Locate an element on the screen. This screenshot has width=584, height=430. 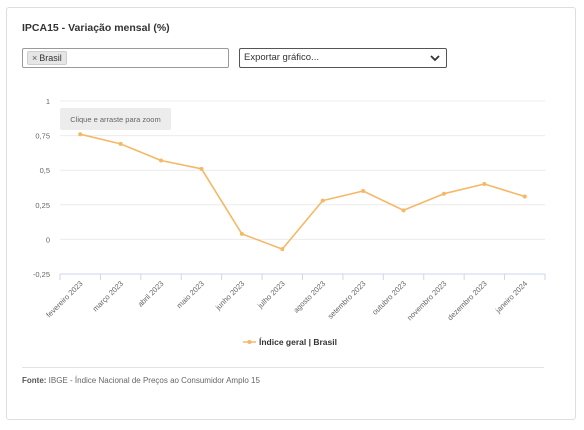
x-tick-label: outubro 2023 is located at coordinates (389, 298).